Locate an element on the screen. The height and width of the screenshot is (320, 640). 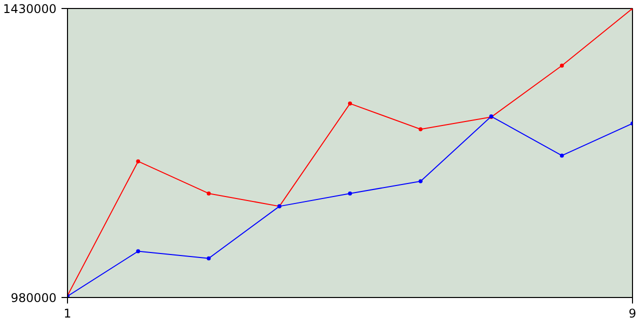
x-tick-label: 9 is located at coordinates (632, 313).